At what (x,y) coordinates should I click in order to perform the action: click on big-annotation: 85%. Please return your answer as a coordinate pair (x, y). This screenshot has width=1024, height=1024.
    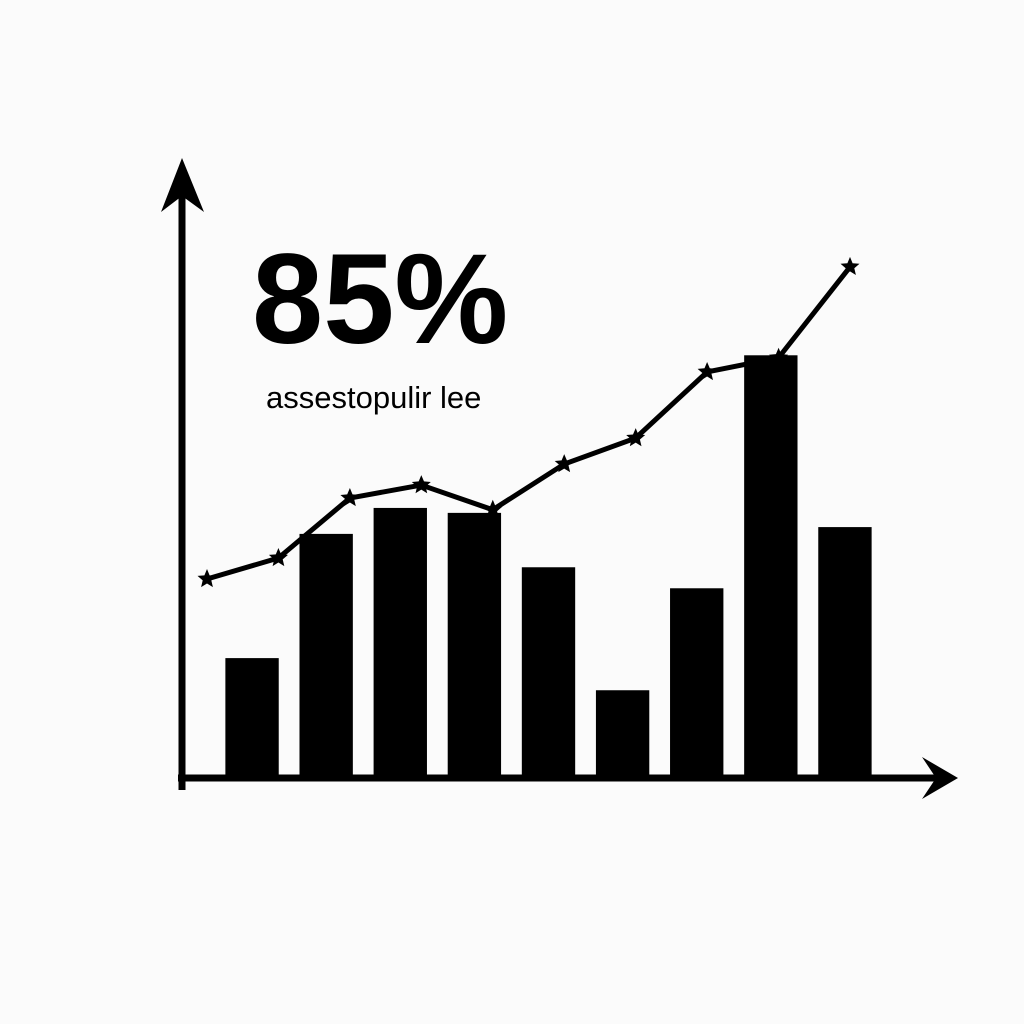
    Looking at the image, I should click on (380, 299).